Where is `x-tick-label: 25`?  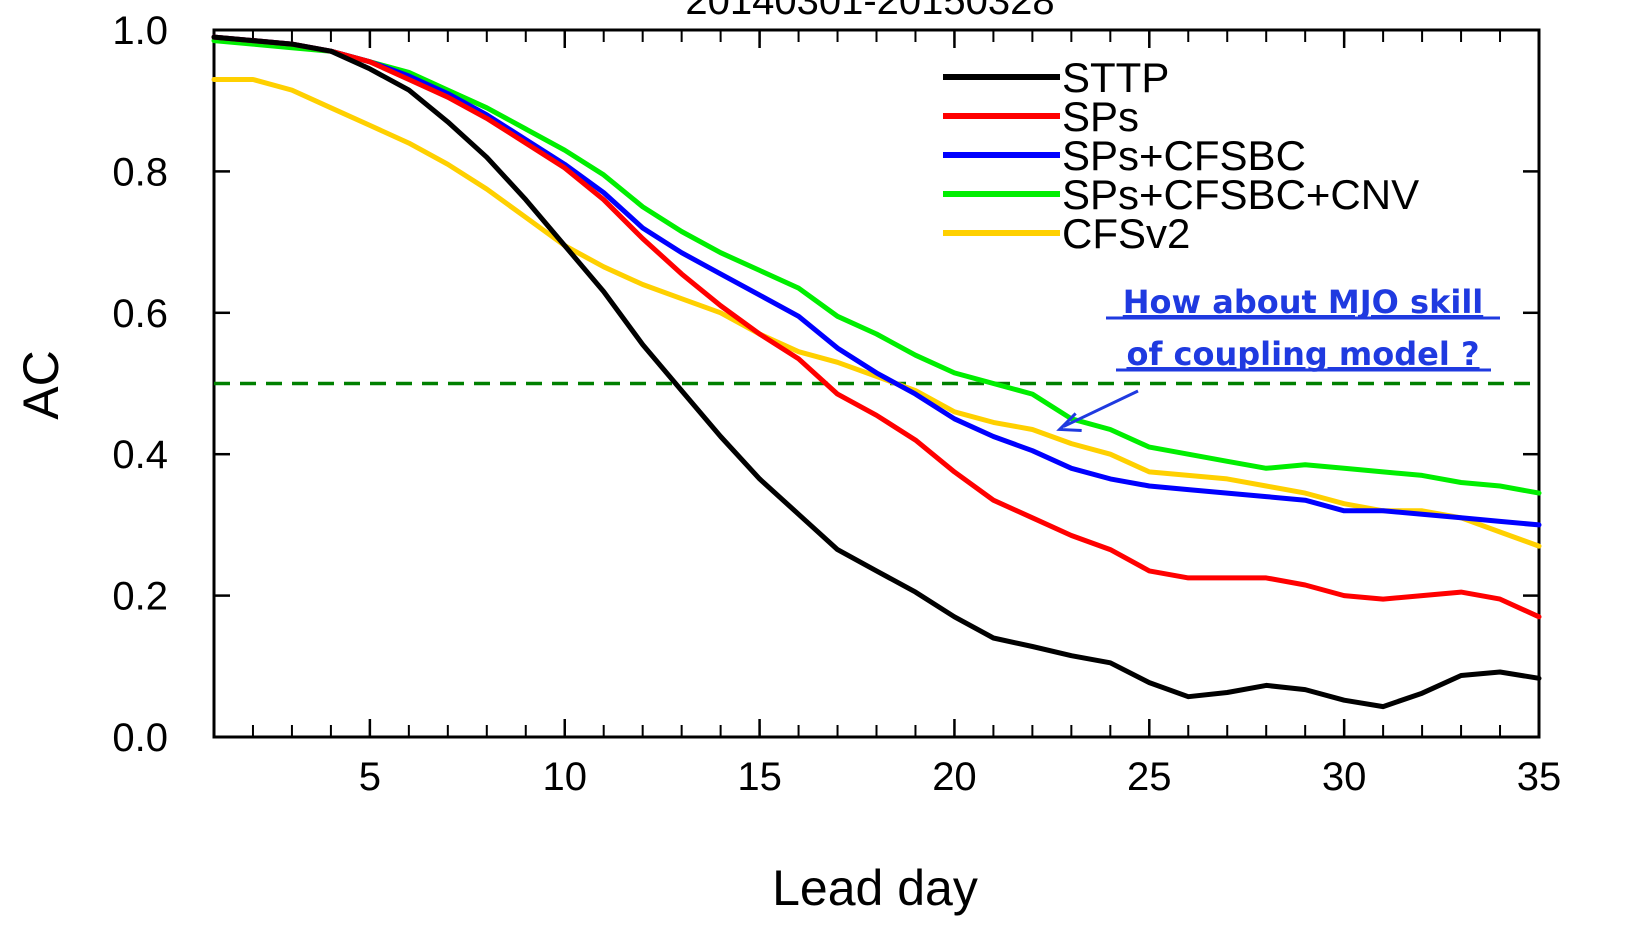 x-tick-label: 25 is located at coordinates (1149, 777).